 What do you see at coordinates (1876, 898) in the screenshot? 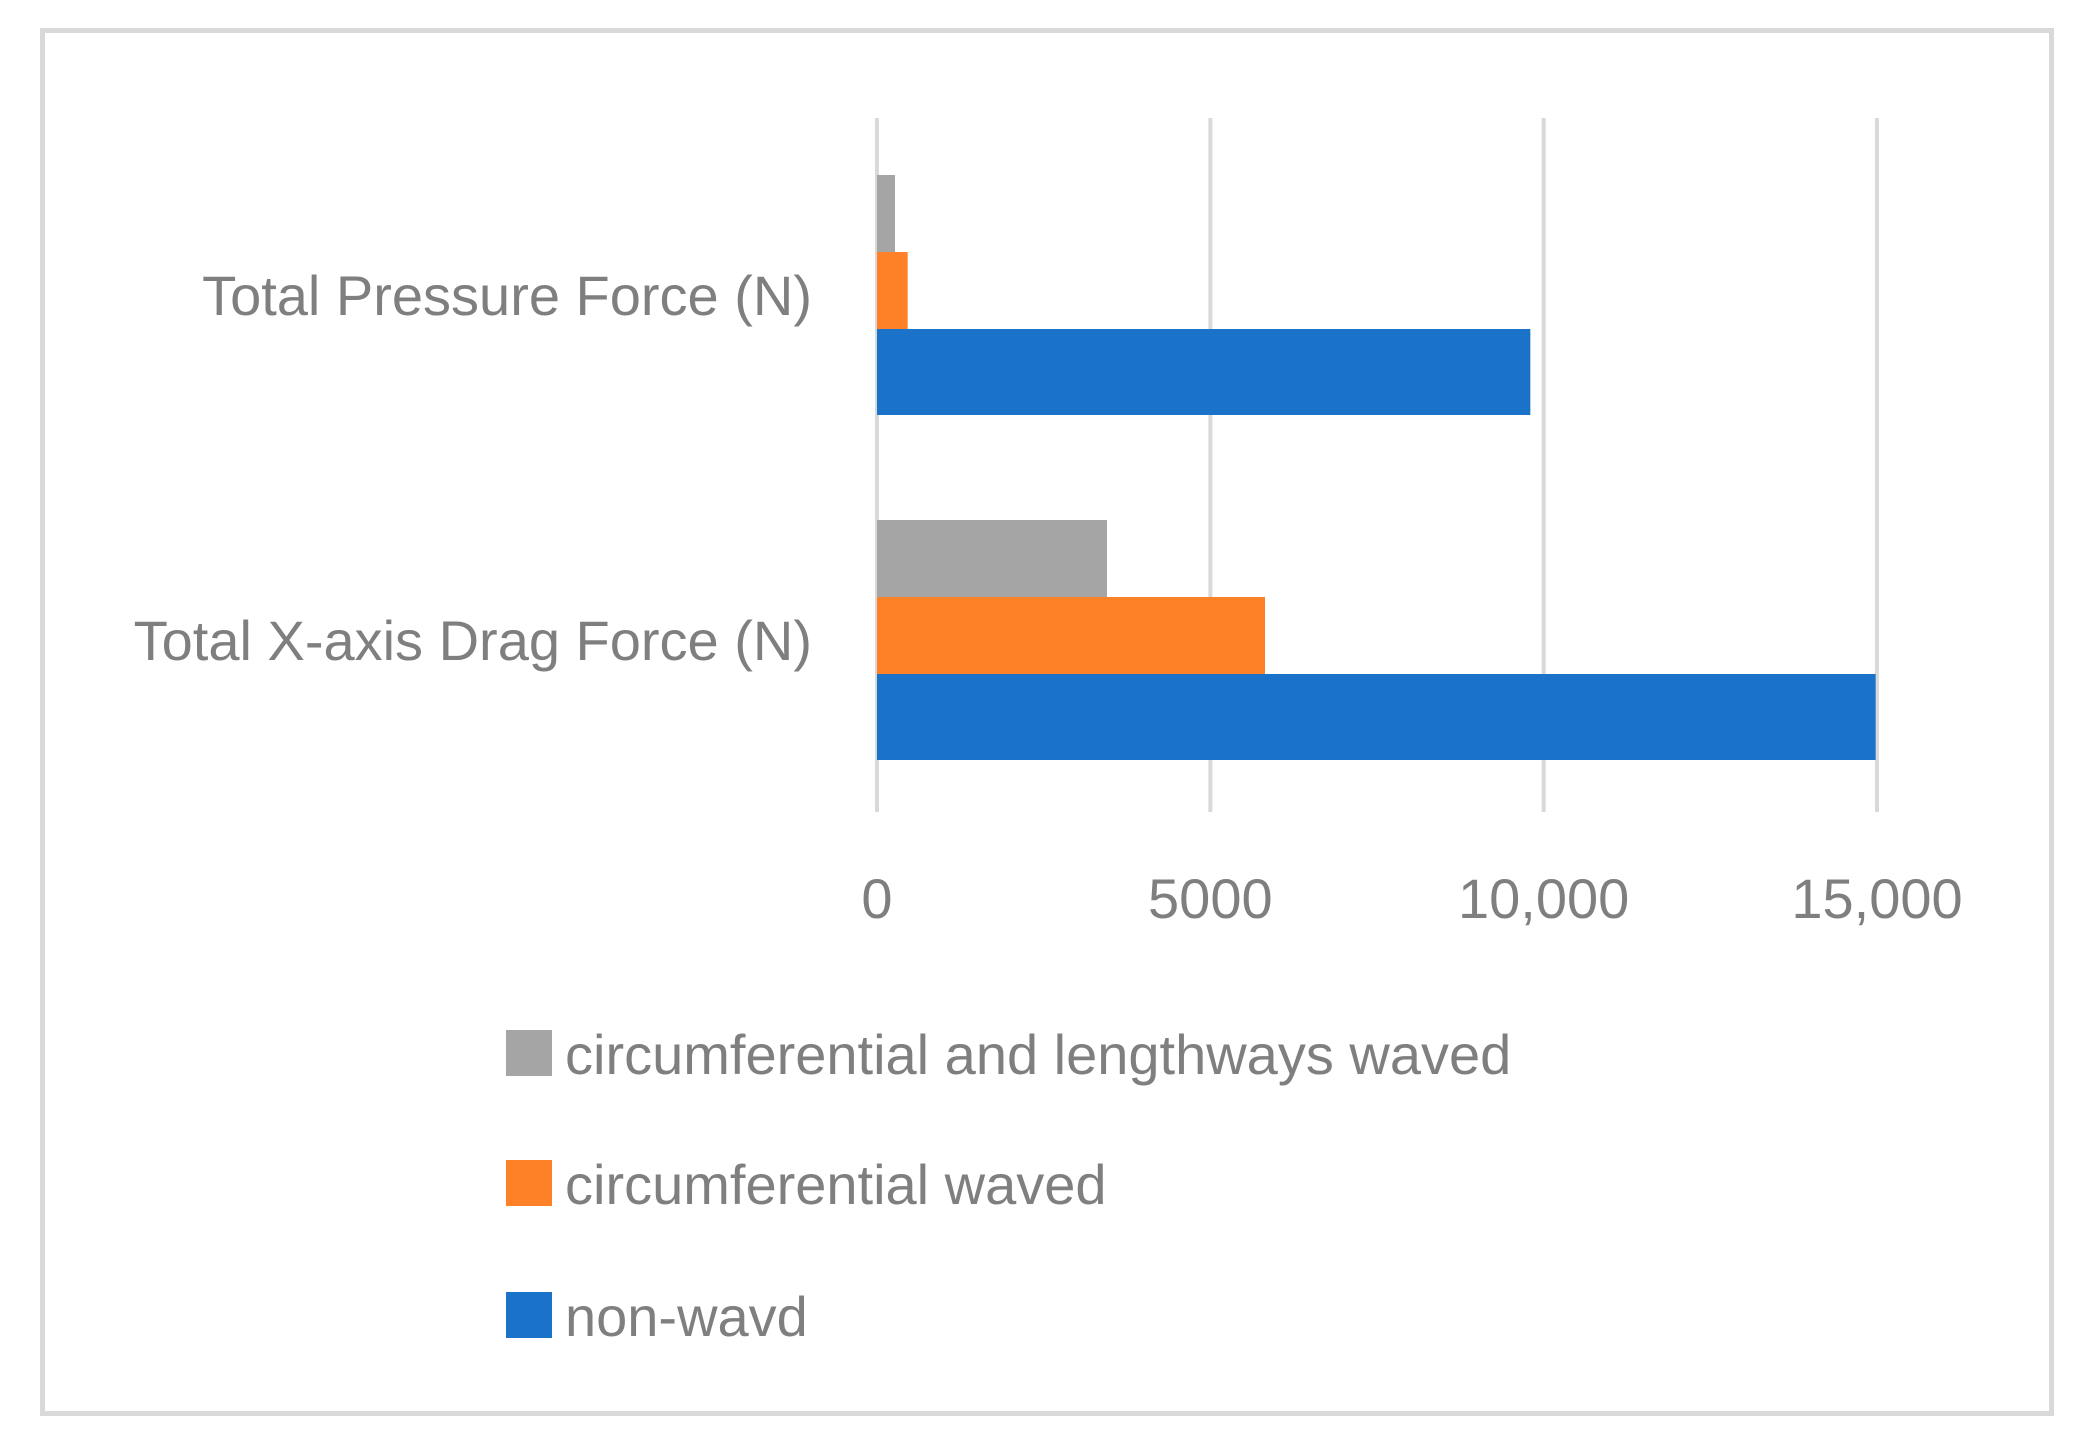
I see `x-tick-label: 15,000` at bounding box center [1876, 898].